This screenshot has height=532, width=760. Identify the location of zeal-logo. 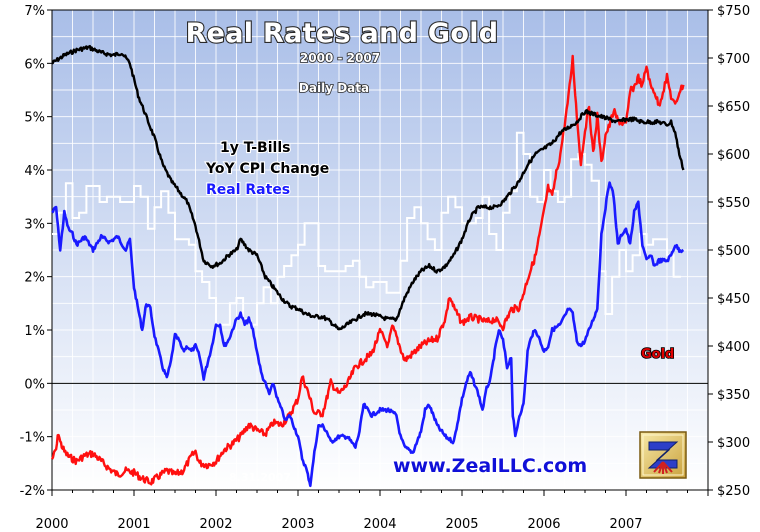
(663, 455).